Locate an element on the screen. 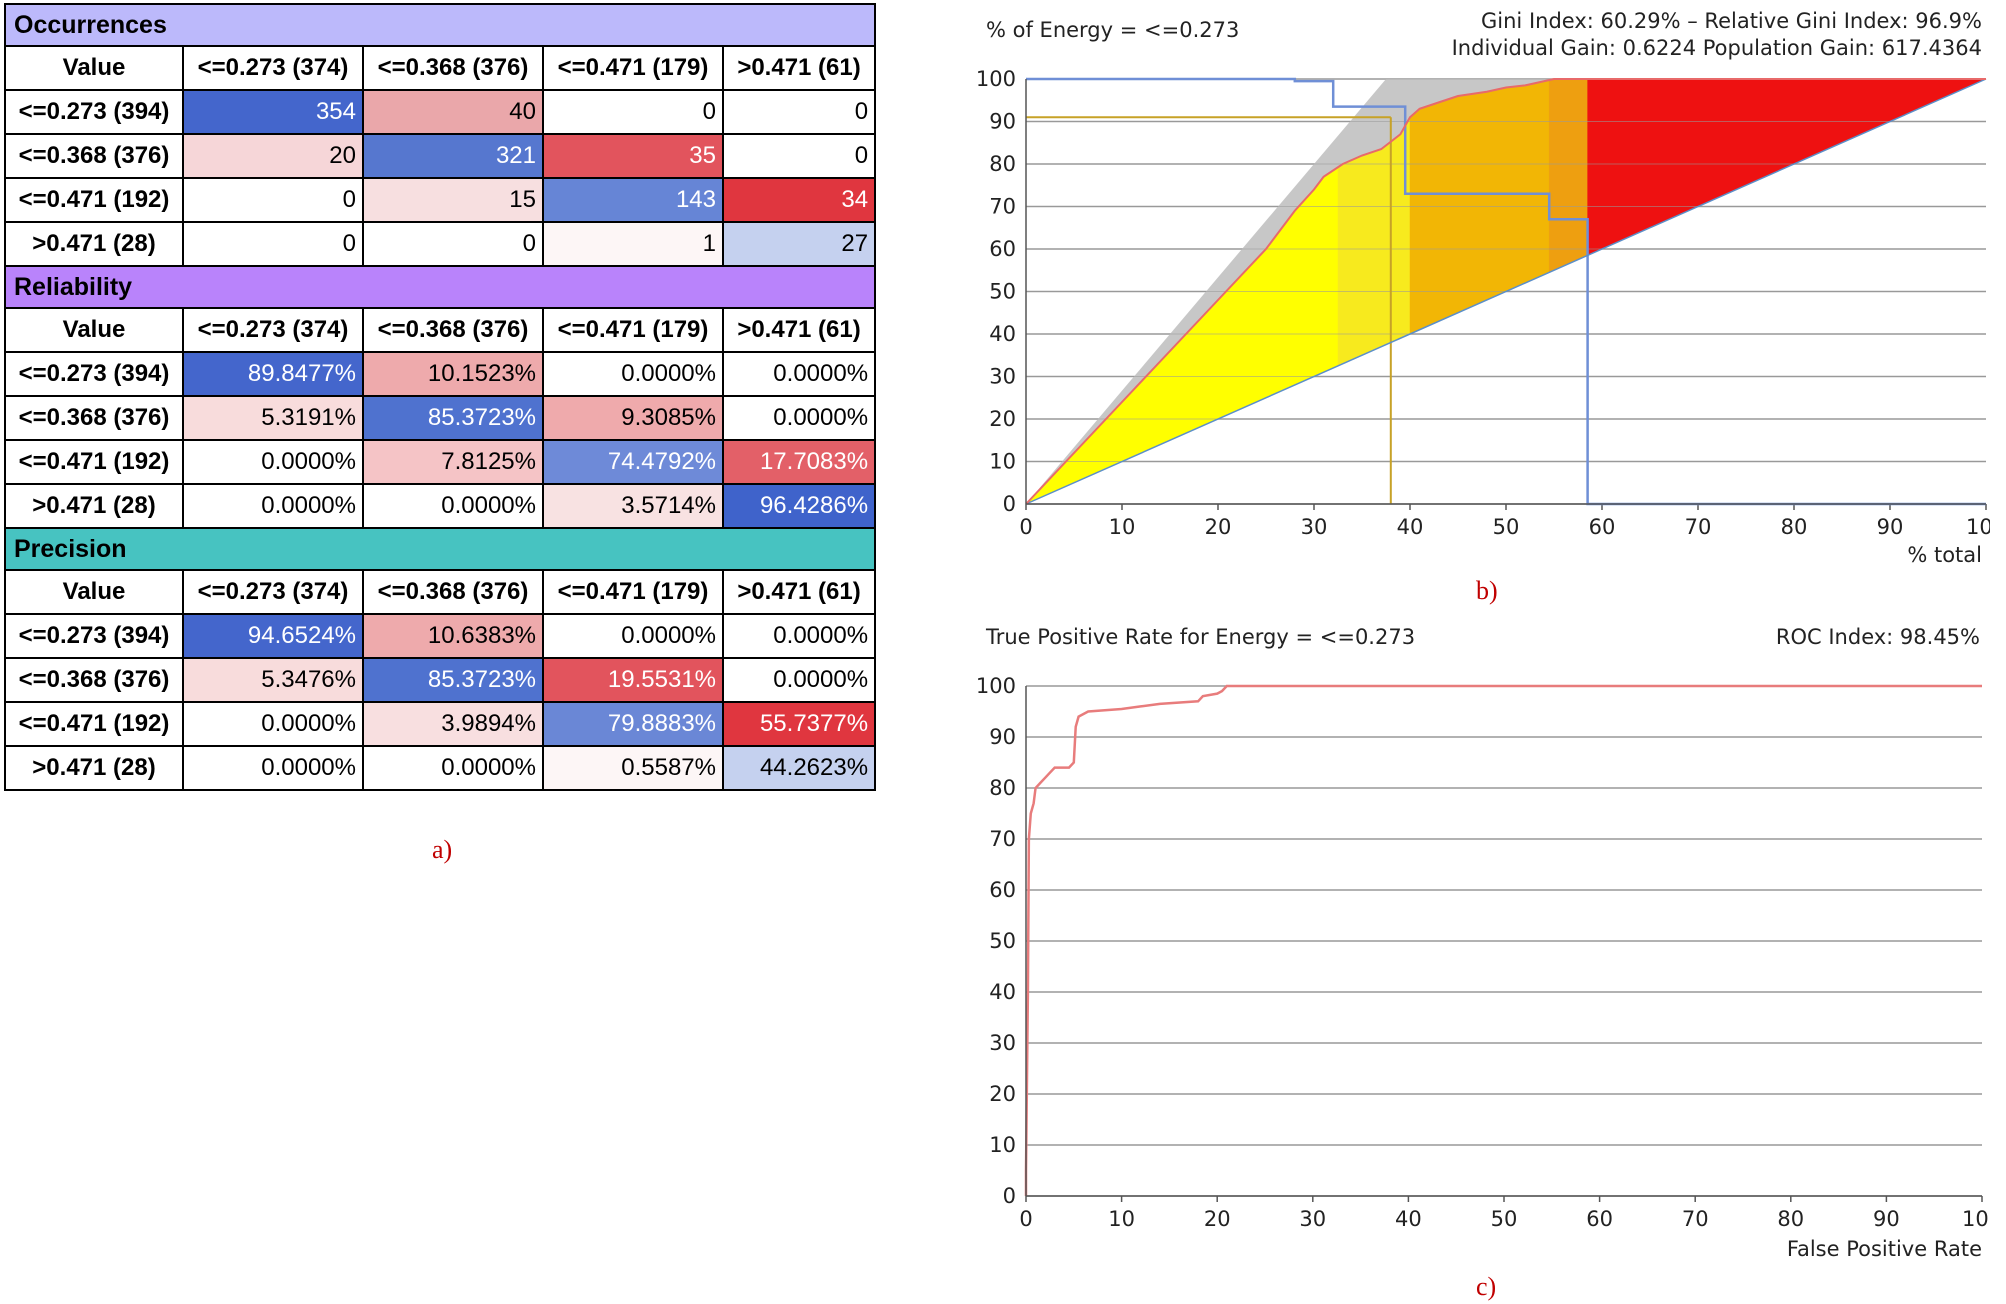 The height and width of the screenshot is (1304, 2006). table-cell: 10.6383% is located at coordinates (453, 636).